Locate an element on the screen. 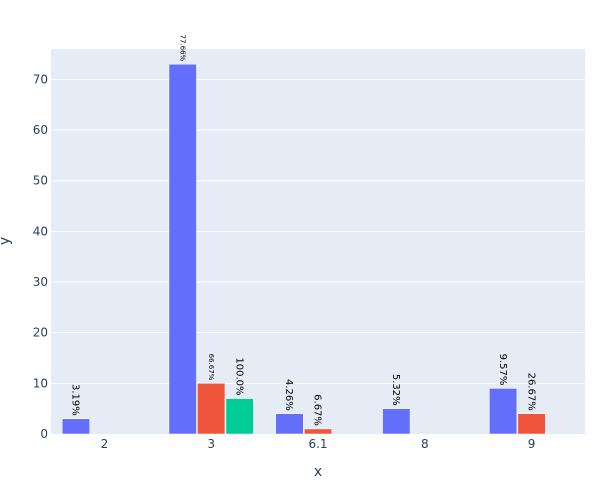 This screenshot has height=488, width=594. data-label: 26.67% is located at coordinates (530, 392).